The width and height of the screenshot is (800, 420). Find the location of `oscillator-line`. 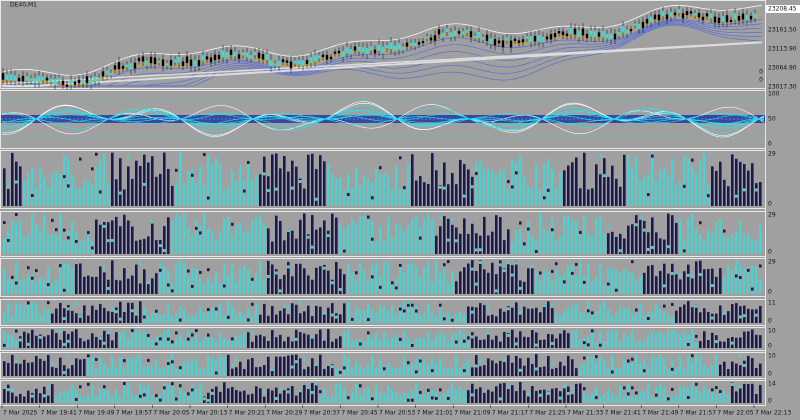

oscillator-line is located at coordinates (383, 119).